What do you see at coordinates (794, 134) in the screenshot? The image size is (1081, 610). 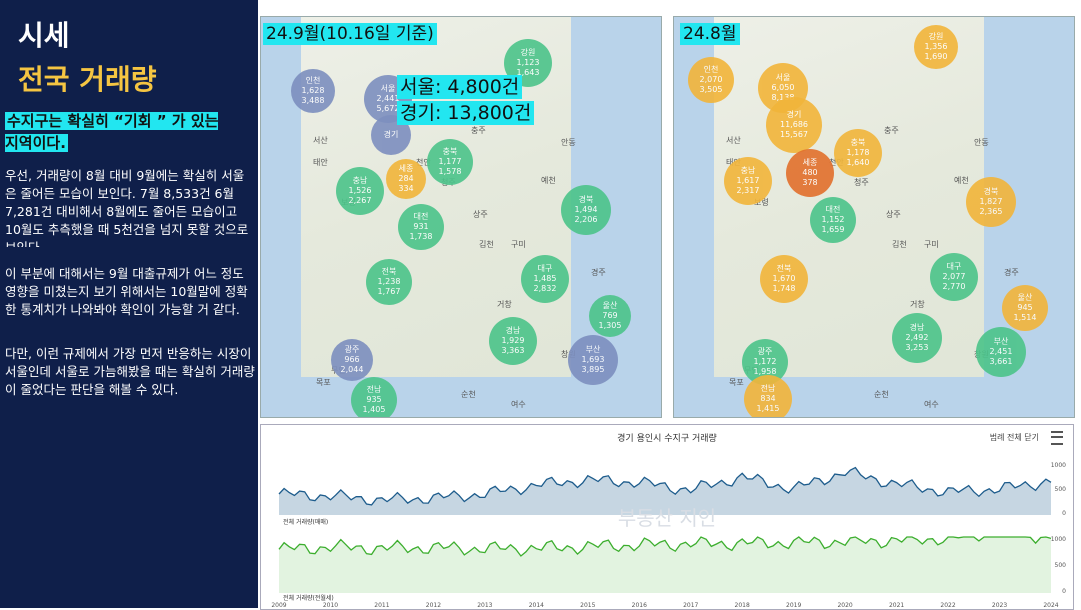 I see `region-value: 15,567` at bounding box center [794, 134].